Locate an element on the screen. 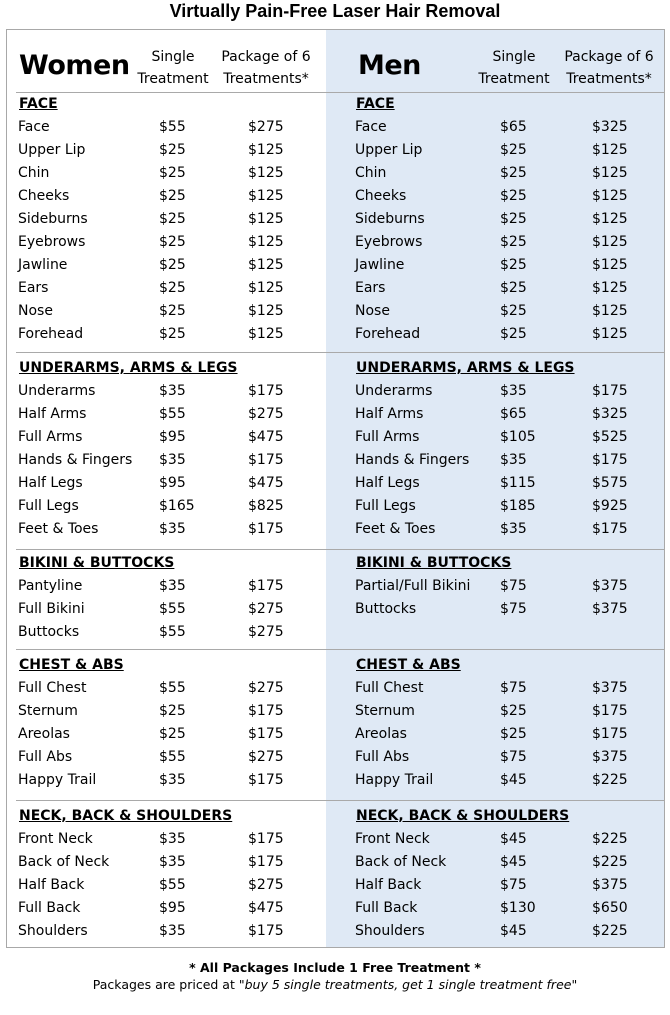 The height and width of the screenshot is (1015, 670). treatment-area: Nose is located at coordinates (372, 311).